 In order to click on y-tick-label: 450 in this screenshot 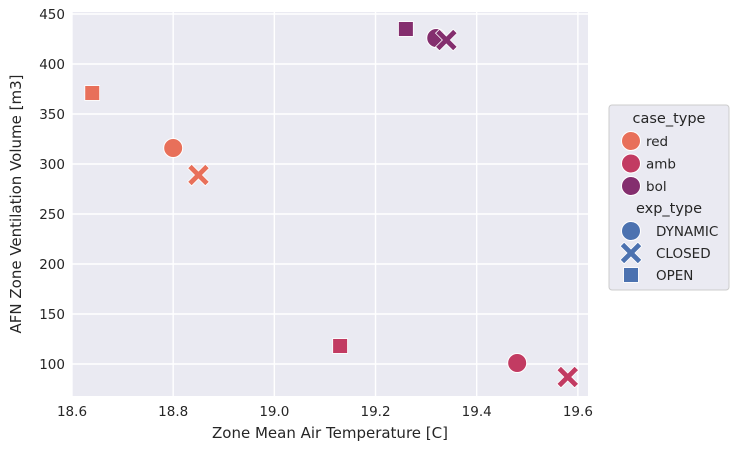, I will do `click(52, 15)`.